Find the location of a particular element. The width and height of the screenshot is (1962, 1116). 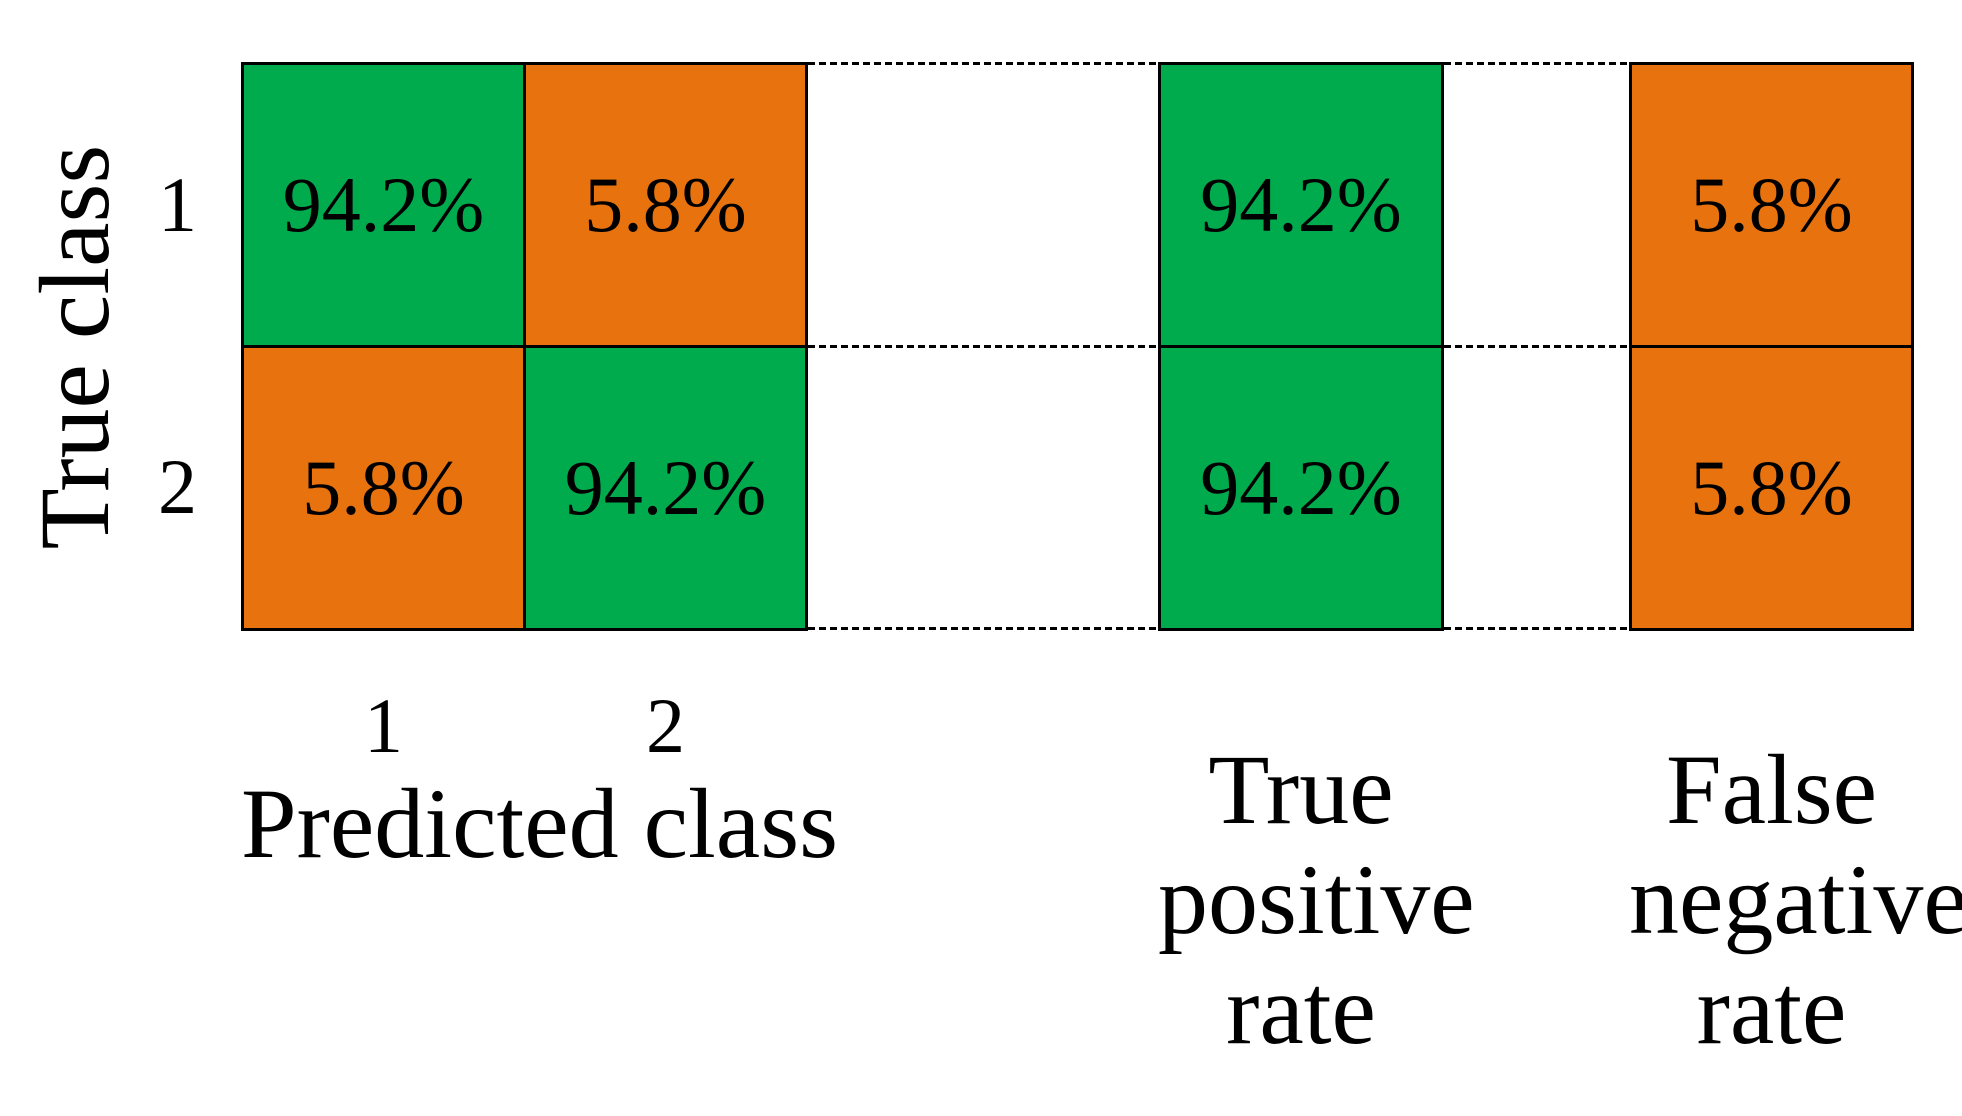

x-axis-label: Predicted class is located at coordinates (540, 823).